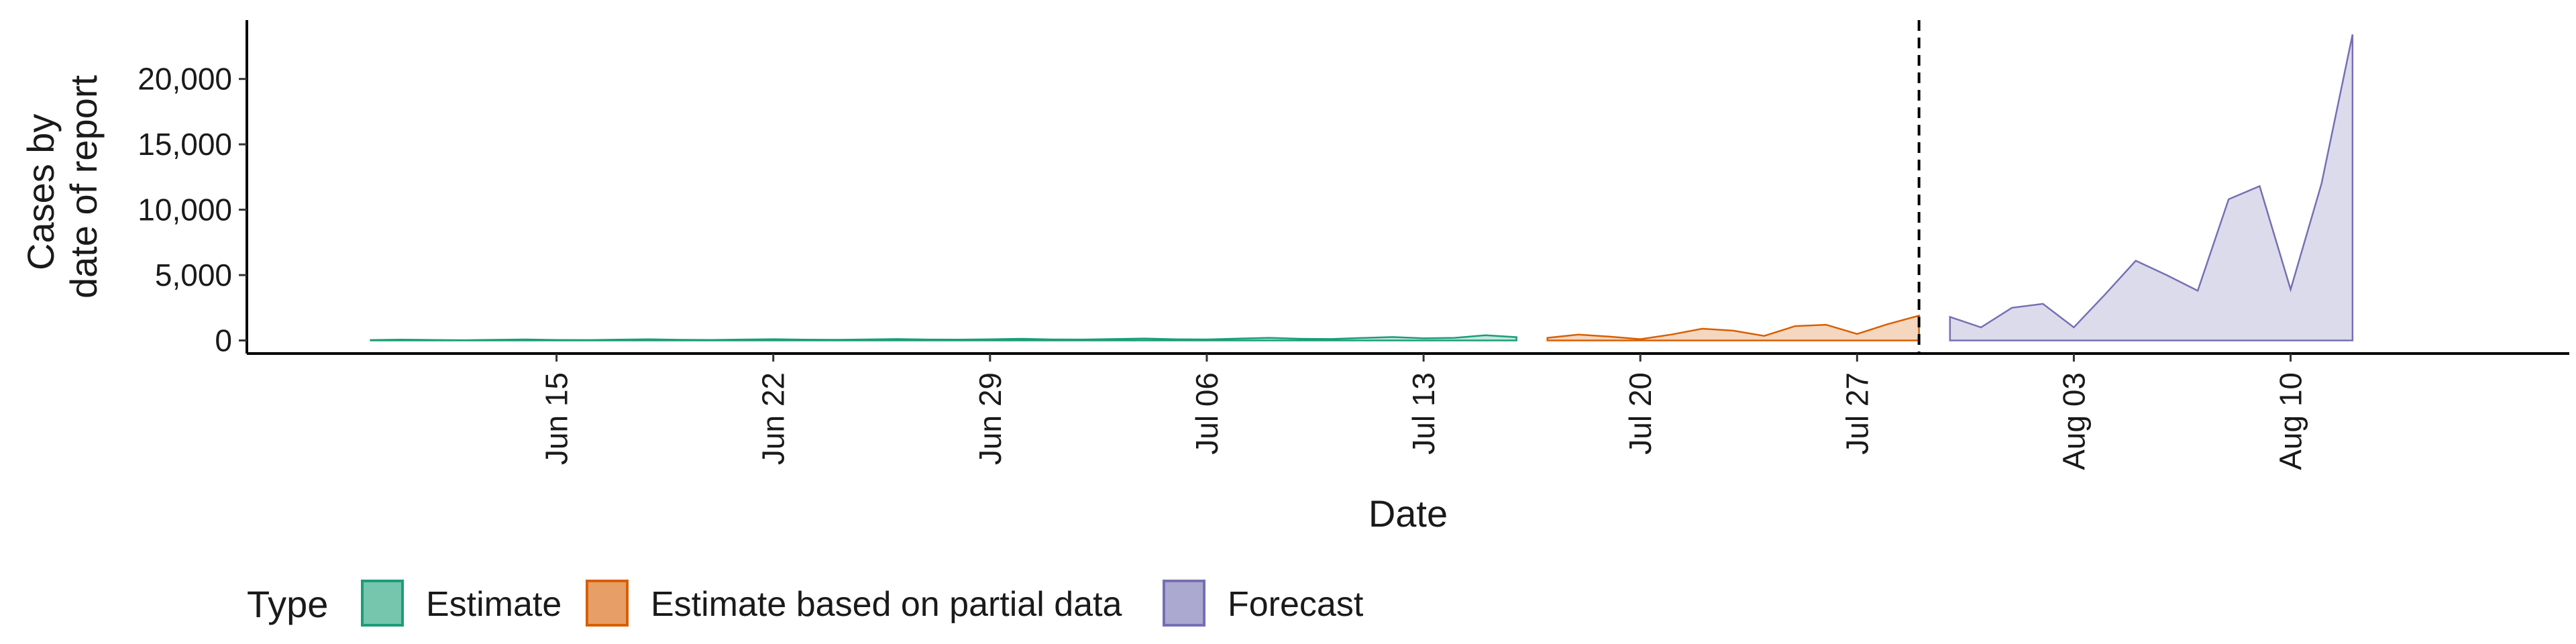 This screenshot has height=644, width=2576. Describe the element at coordinates (40, 192) in the screenshot. I see `y-axis-title-line-1: Cases by` at that location.